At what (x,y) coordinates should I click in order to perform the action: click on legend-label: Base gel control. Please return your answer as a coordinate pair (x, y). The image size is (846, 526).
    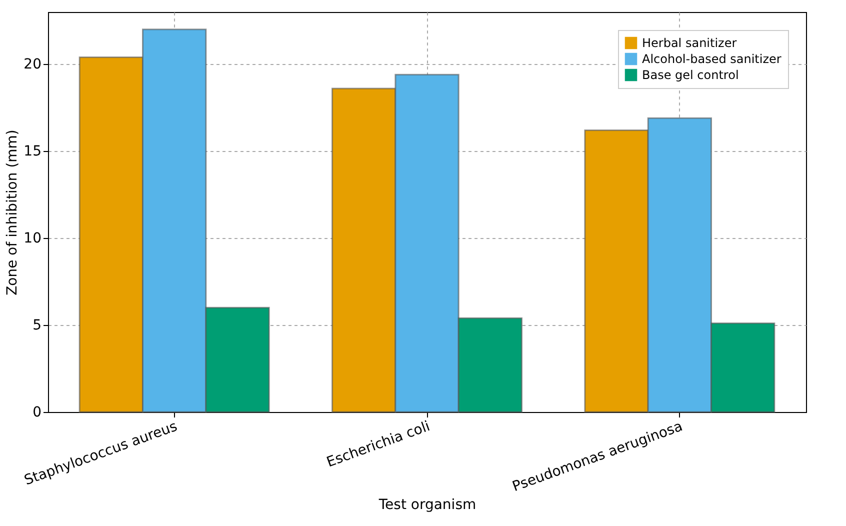
    Looking at the image, I should click on (690, 75).